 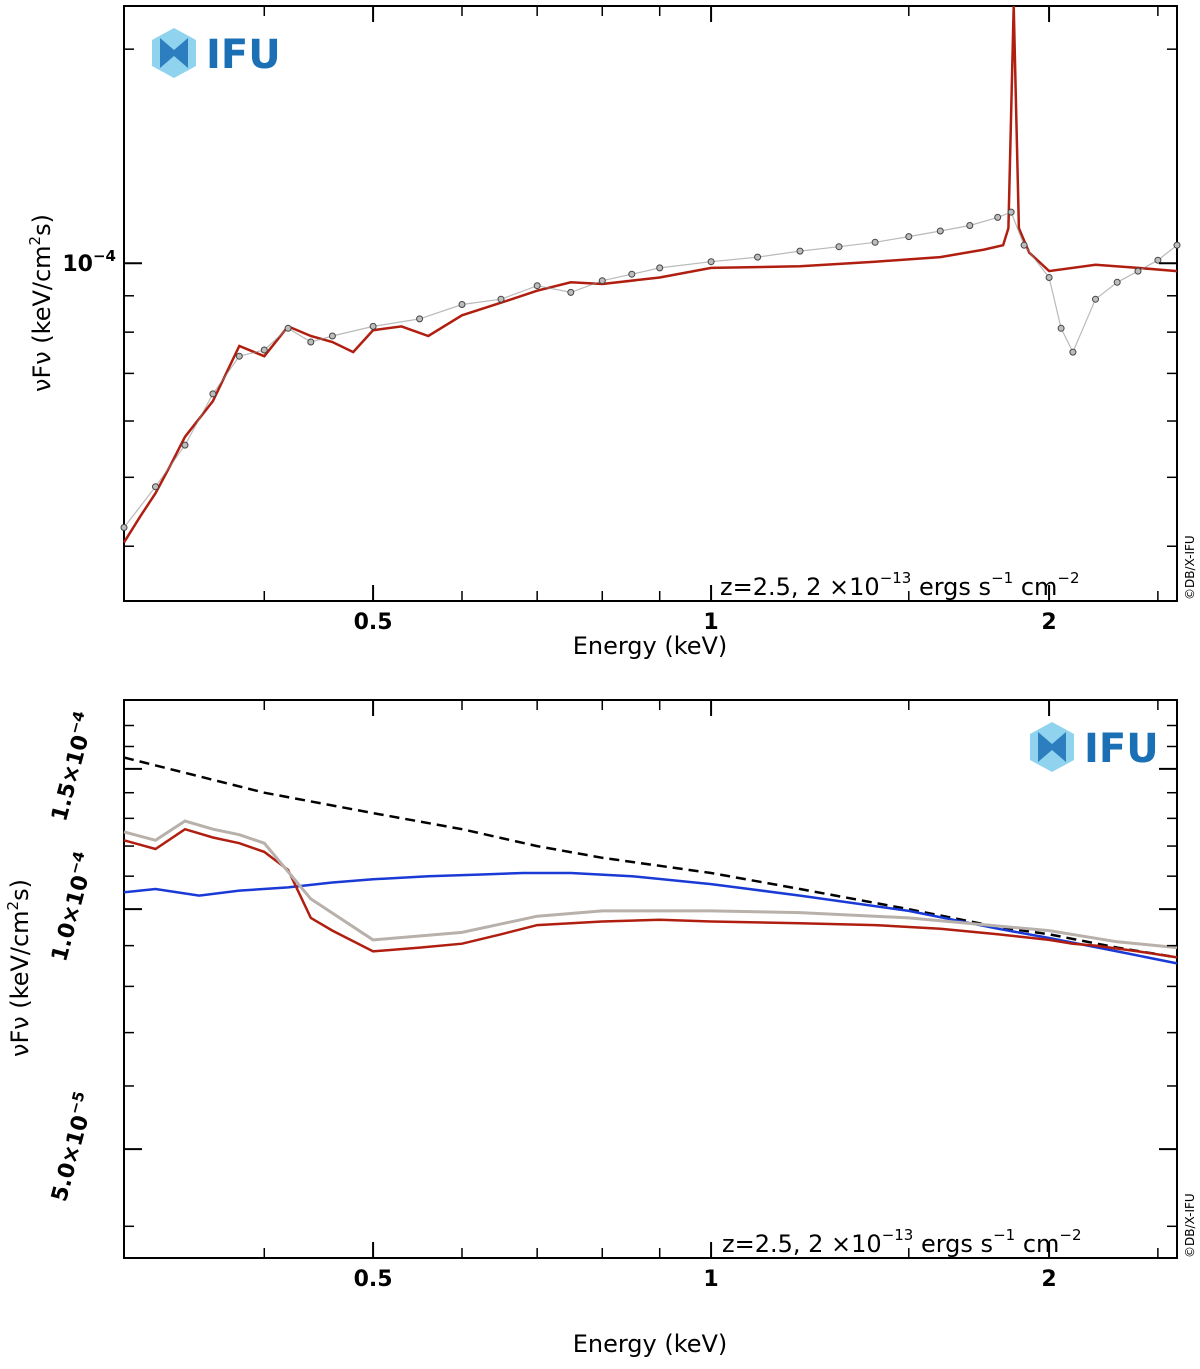 What do you see at coordinates (71, 906) in the screenshot?
I see `bottom-y-tick-label: 1.0×10−4` at bounding box center [71, 906].